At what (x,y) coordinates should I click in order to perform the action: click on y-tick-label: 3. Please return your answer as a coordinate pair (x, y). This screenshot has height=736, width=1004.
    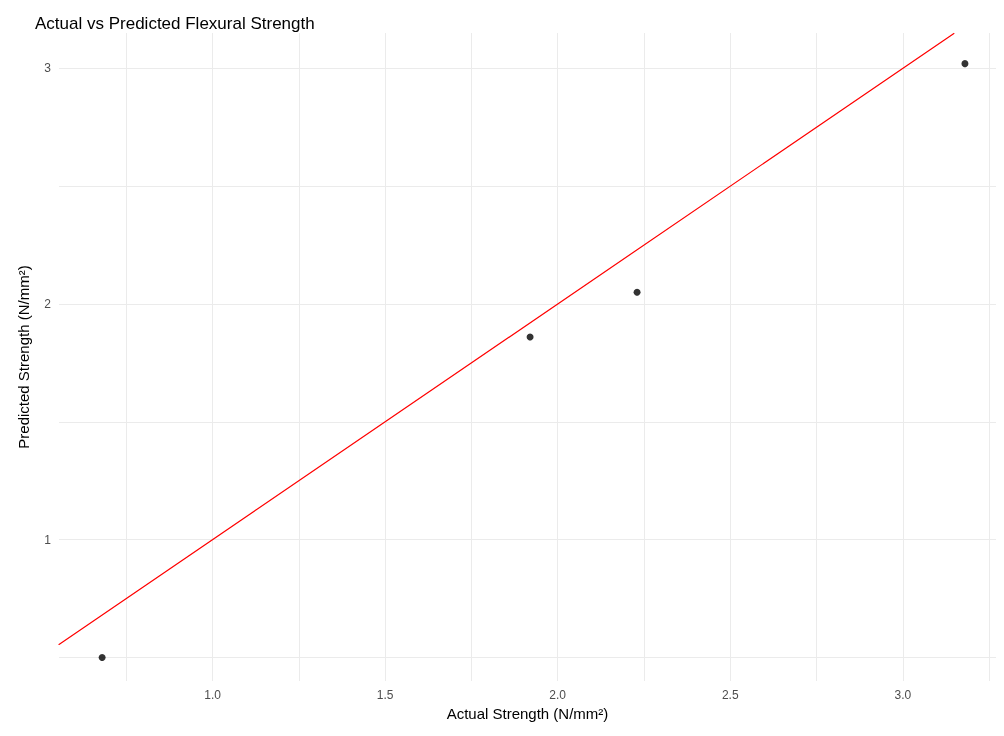
    Looking at the image, I should click on (48, 68).